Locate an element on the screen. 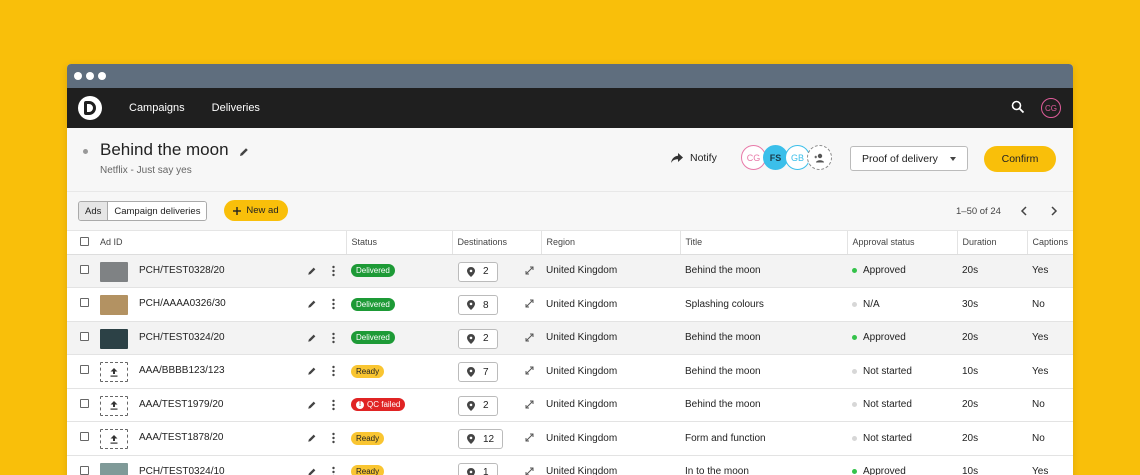  column-header-captions: Captions is located at coordinates (1050, 243).